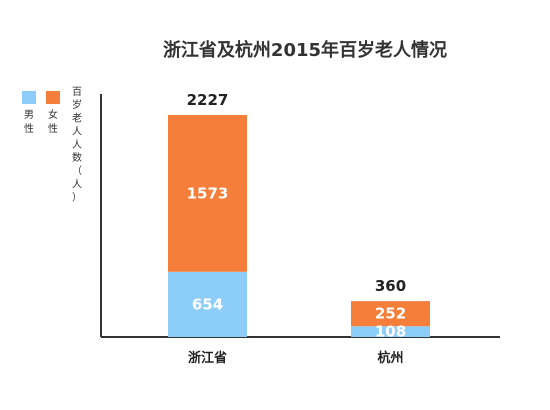 Image resolution: width=550 pixels, height=410 pixels. What do you see at coordinates (208, 100) in the screenshot?
I see `total-label-0: 2227` at bounding box center [208, 100].